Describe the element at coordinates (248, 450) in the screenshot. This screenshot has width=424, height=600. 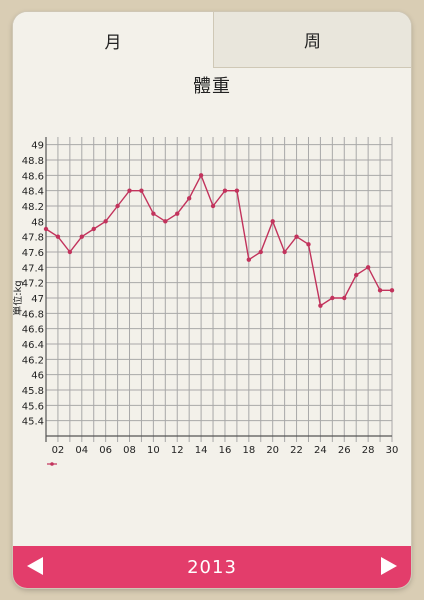
I see `x-tick-label: 18` at that location.